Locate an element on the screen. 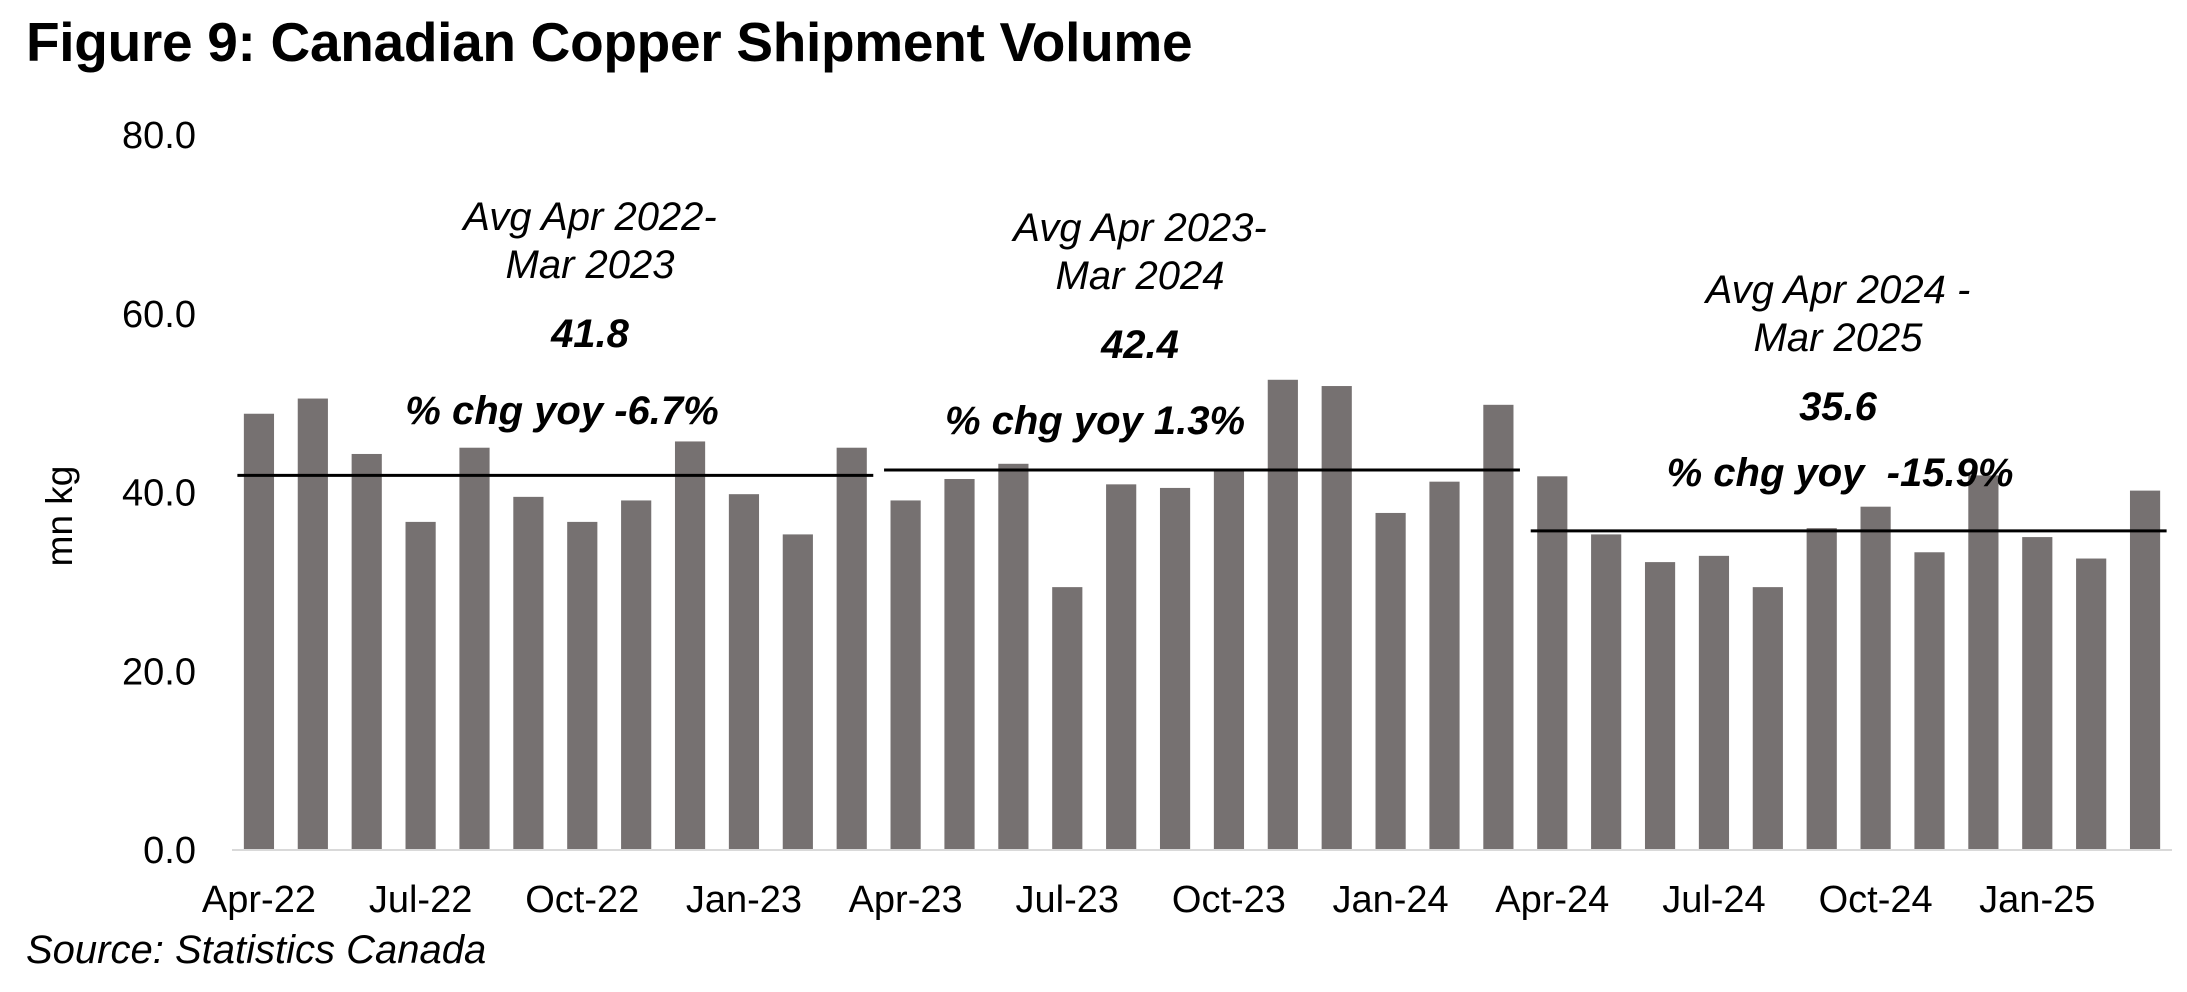 This screenshot has height=992, width=2187. x-tick-label: Apr-24 is located at coordinates (1552, 900).